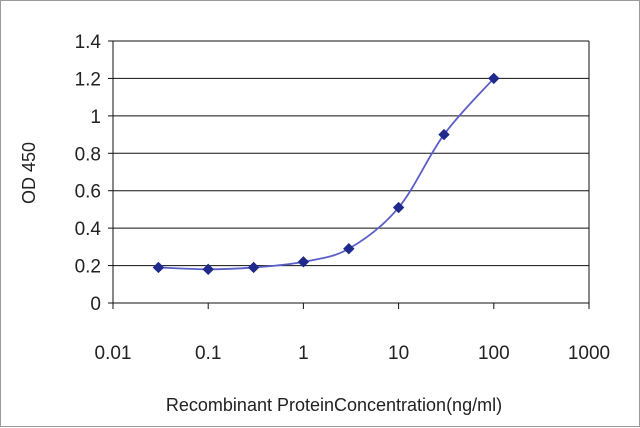 The image size is (640, 428). Describe the element at coordinates (88, 229) in the screenshot. I see `y-tick-label-2: 0.4` at that location.